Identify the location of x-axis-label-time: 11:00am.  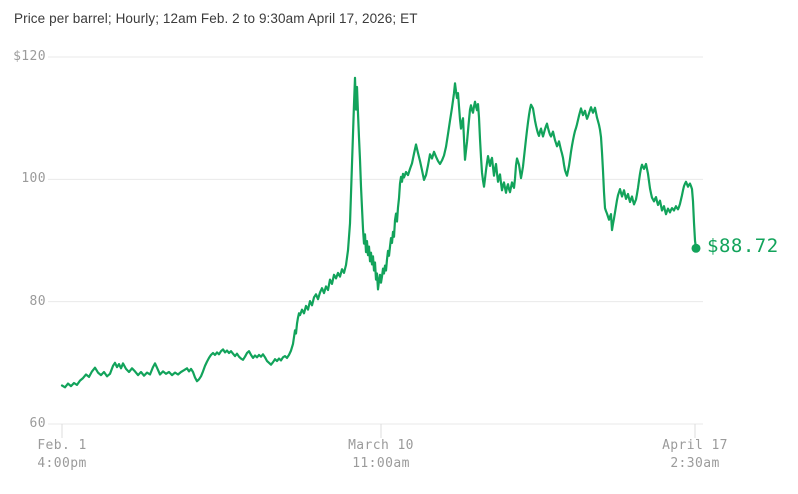
(381, 463).